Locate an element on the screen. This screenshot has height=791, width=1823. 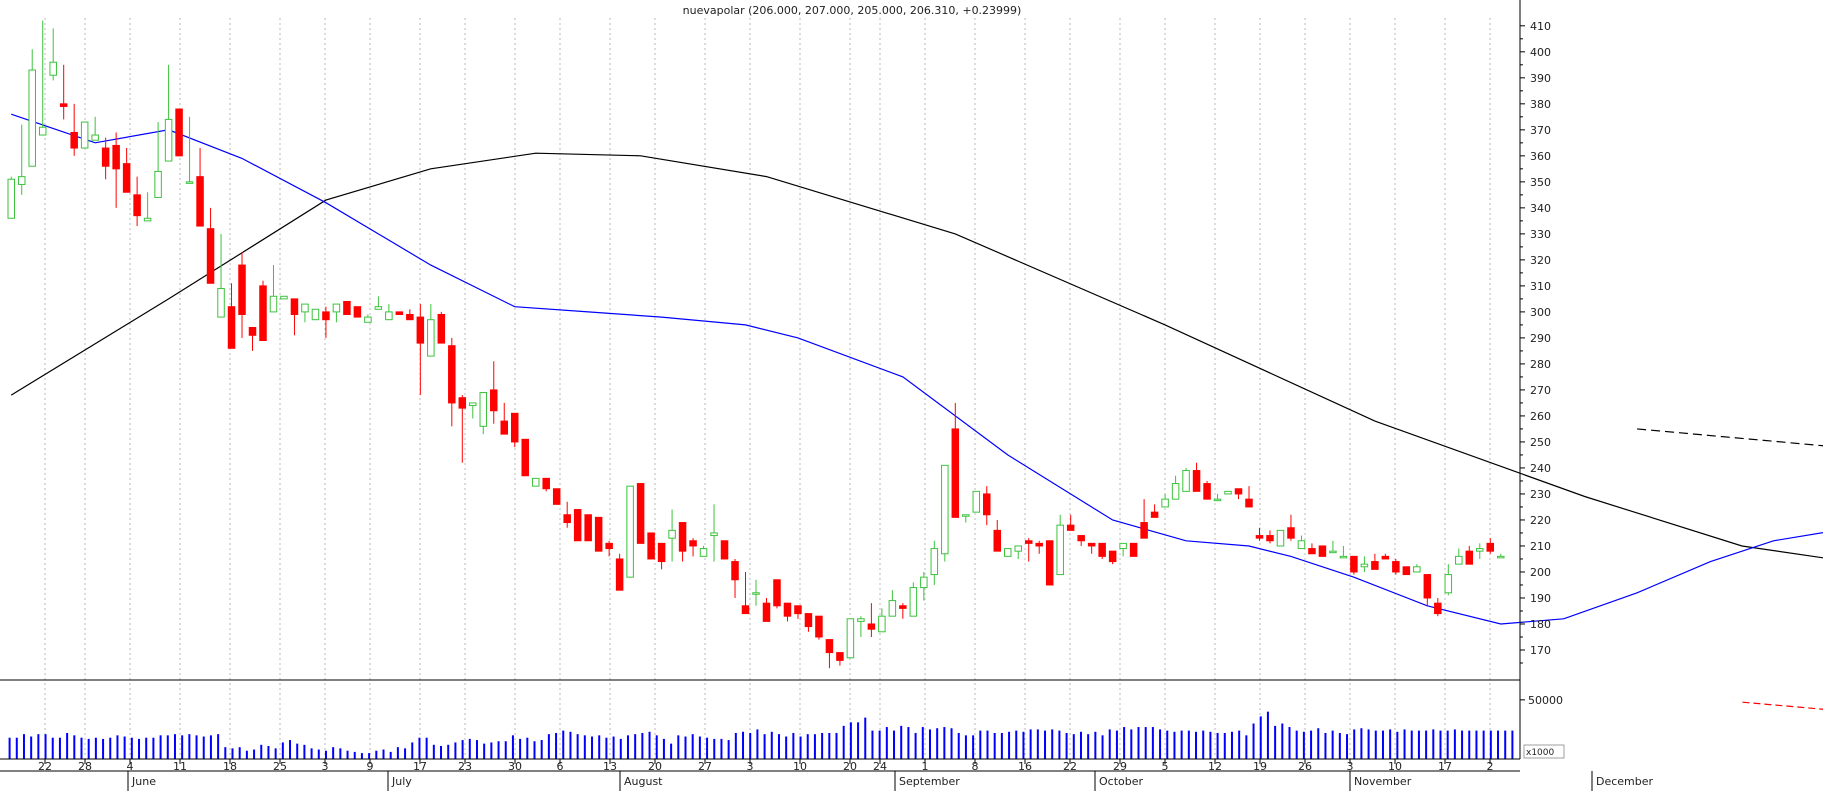
date-tick-label: 2 is located at coordinates (1490, 766).